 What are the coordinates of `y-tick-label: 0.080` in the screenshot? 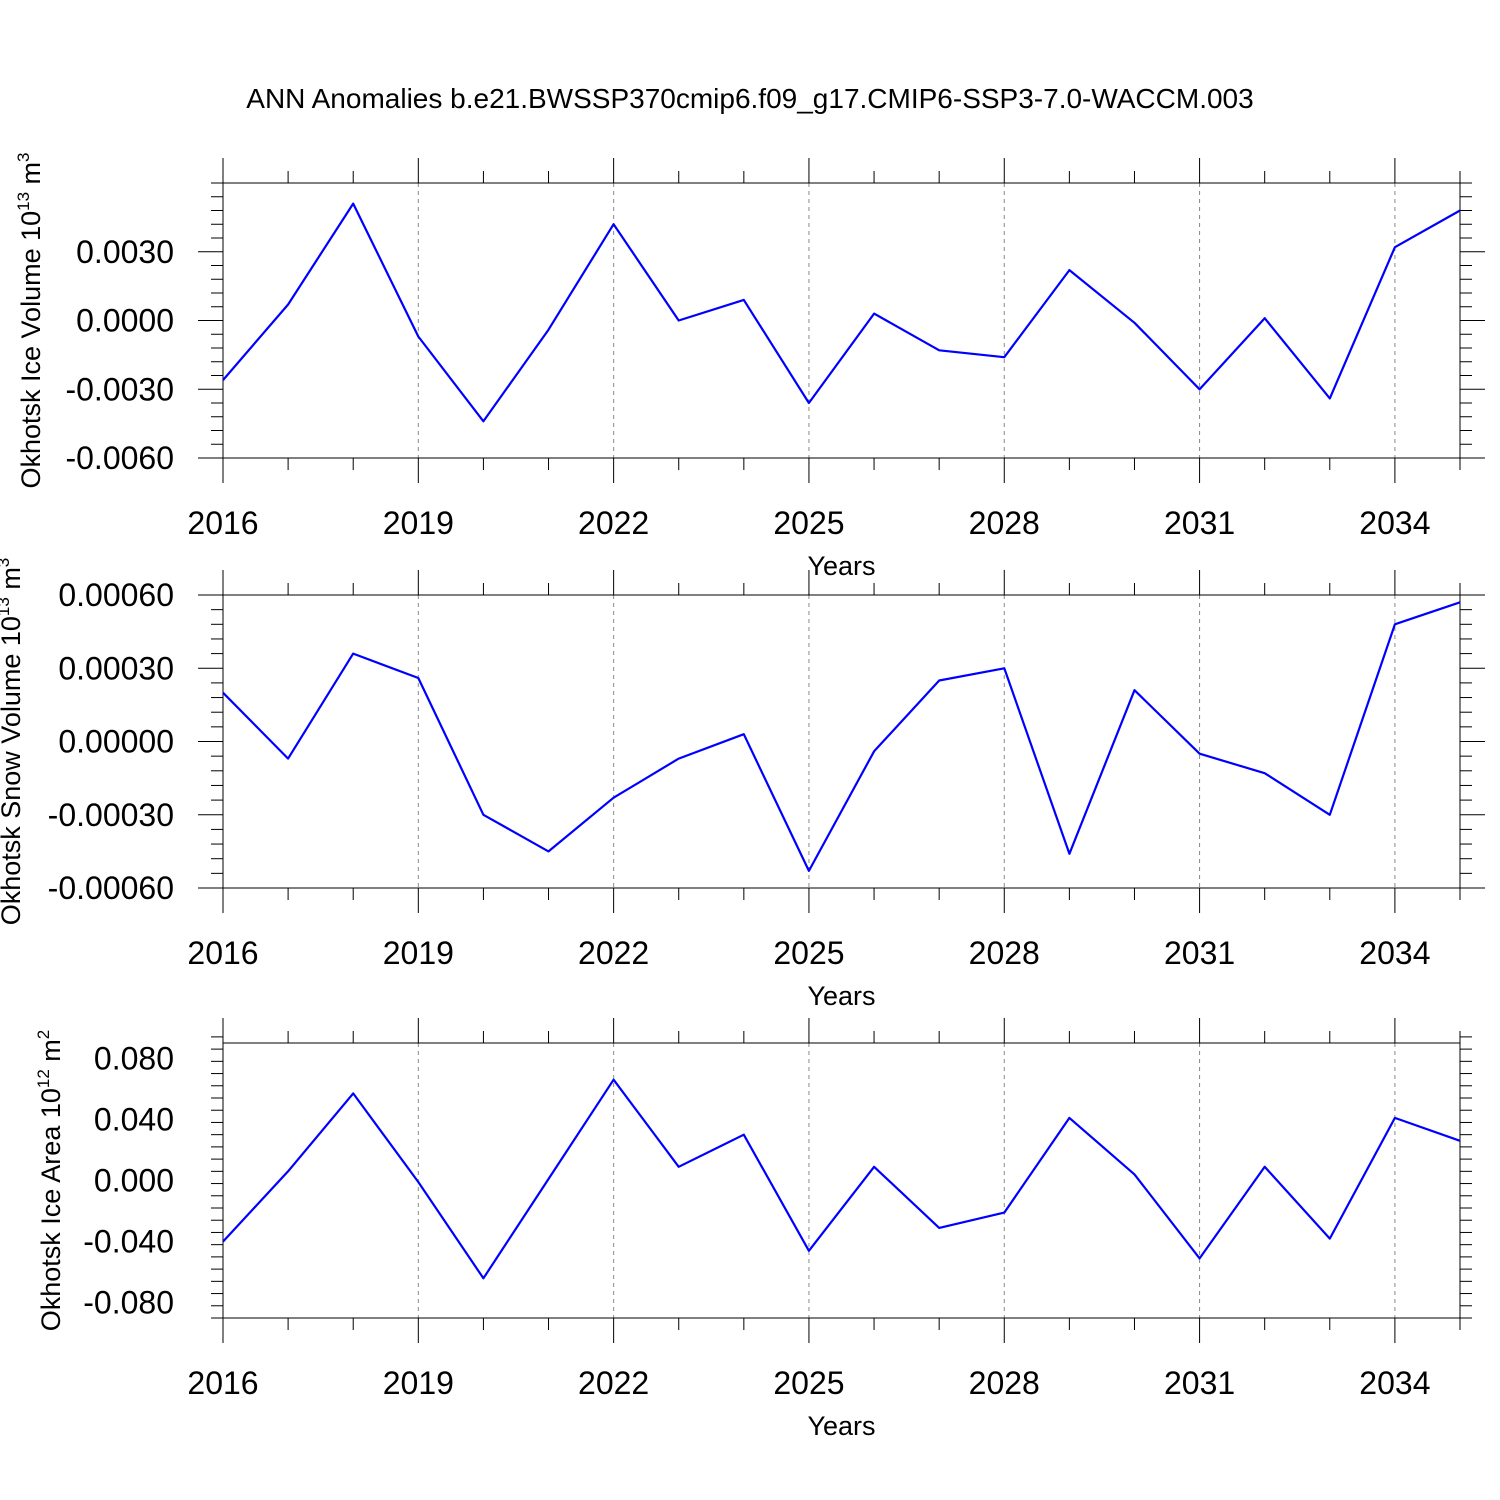 It's located at (134, 1058).